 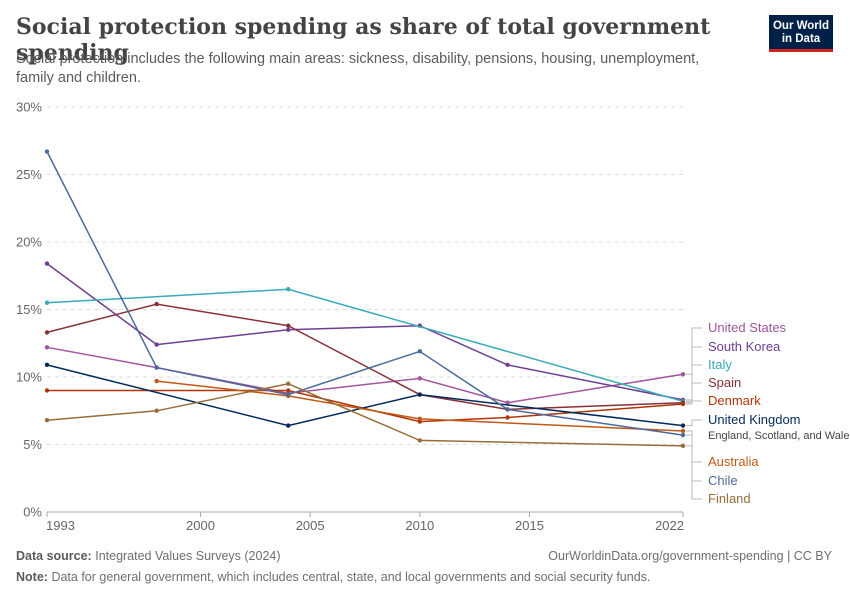 What do you see at coordinates (32, 577) in the screenshot?
I see `note-label: Note:` at bounding box center [32, 577].